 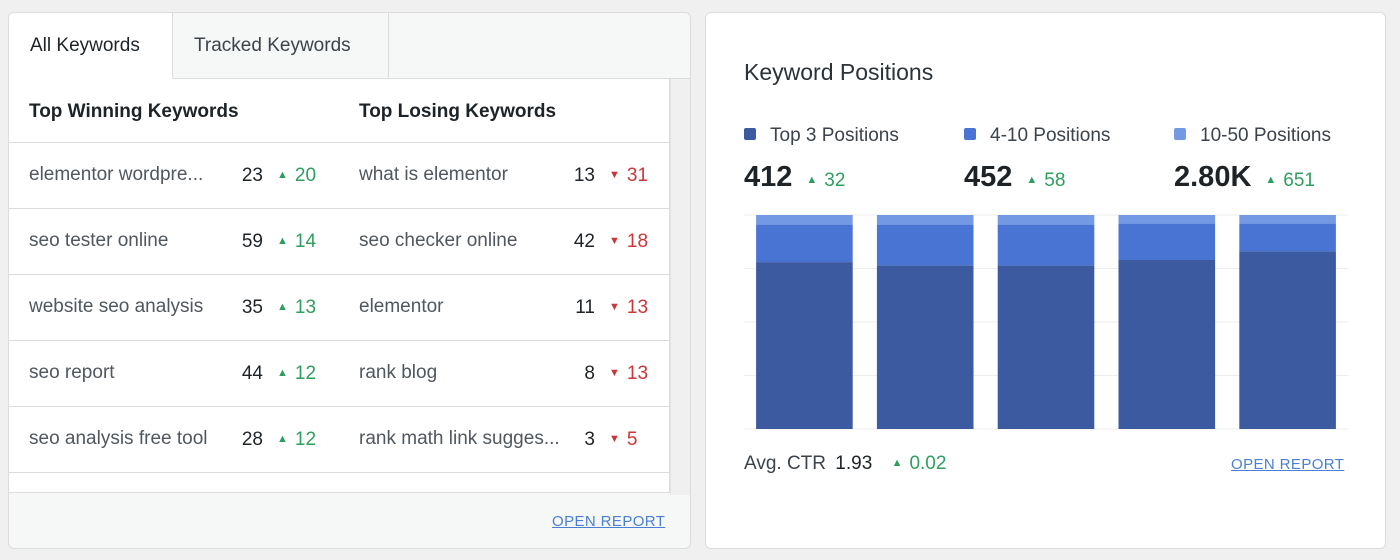 What do you see at coordinates (680, 287) in the screenshot?
I see `keywords-scrollbar` at bounding box center [680, 287].